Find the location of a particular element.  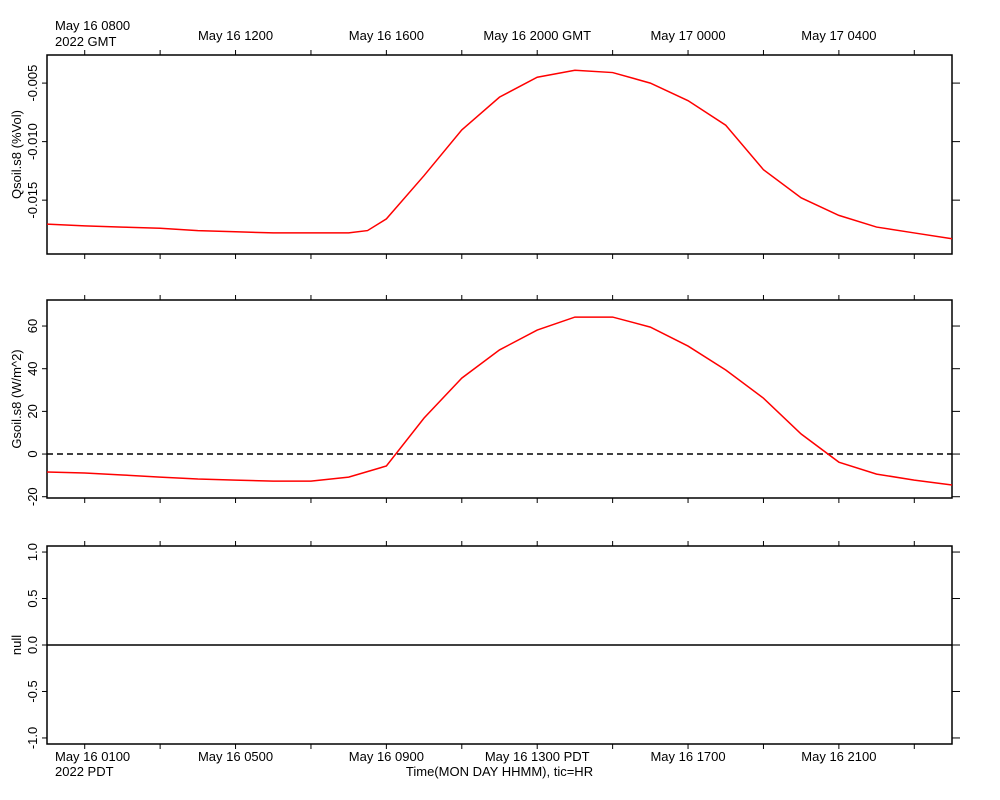

y-axis-label: null is located at coordinates (16, 645).